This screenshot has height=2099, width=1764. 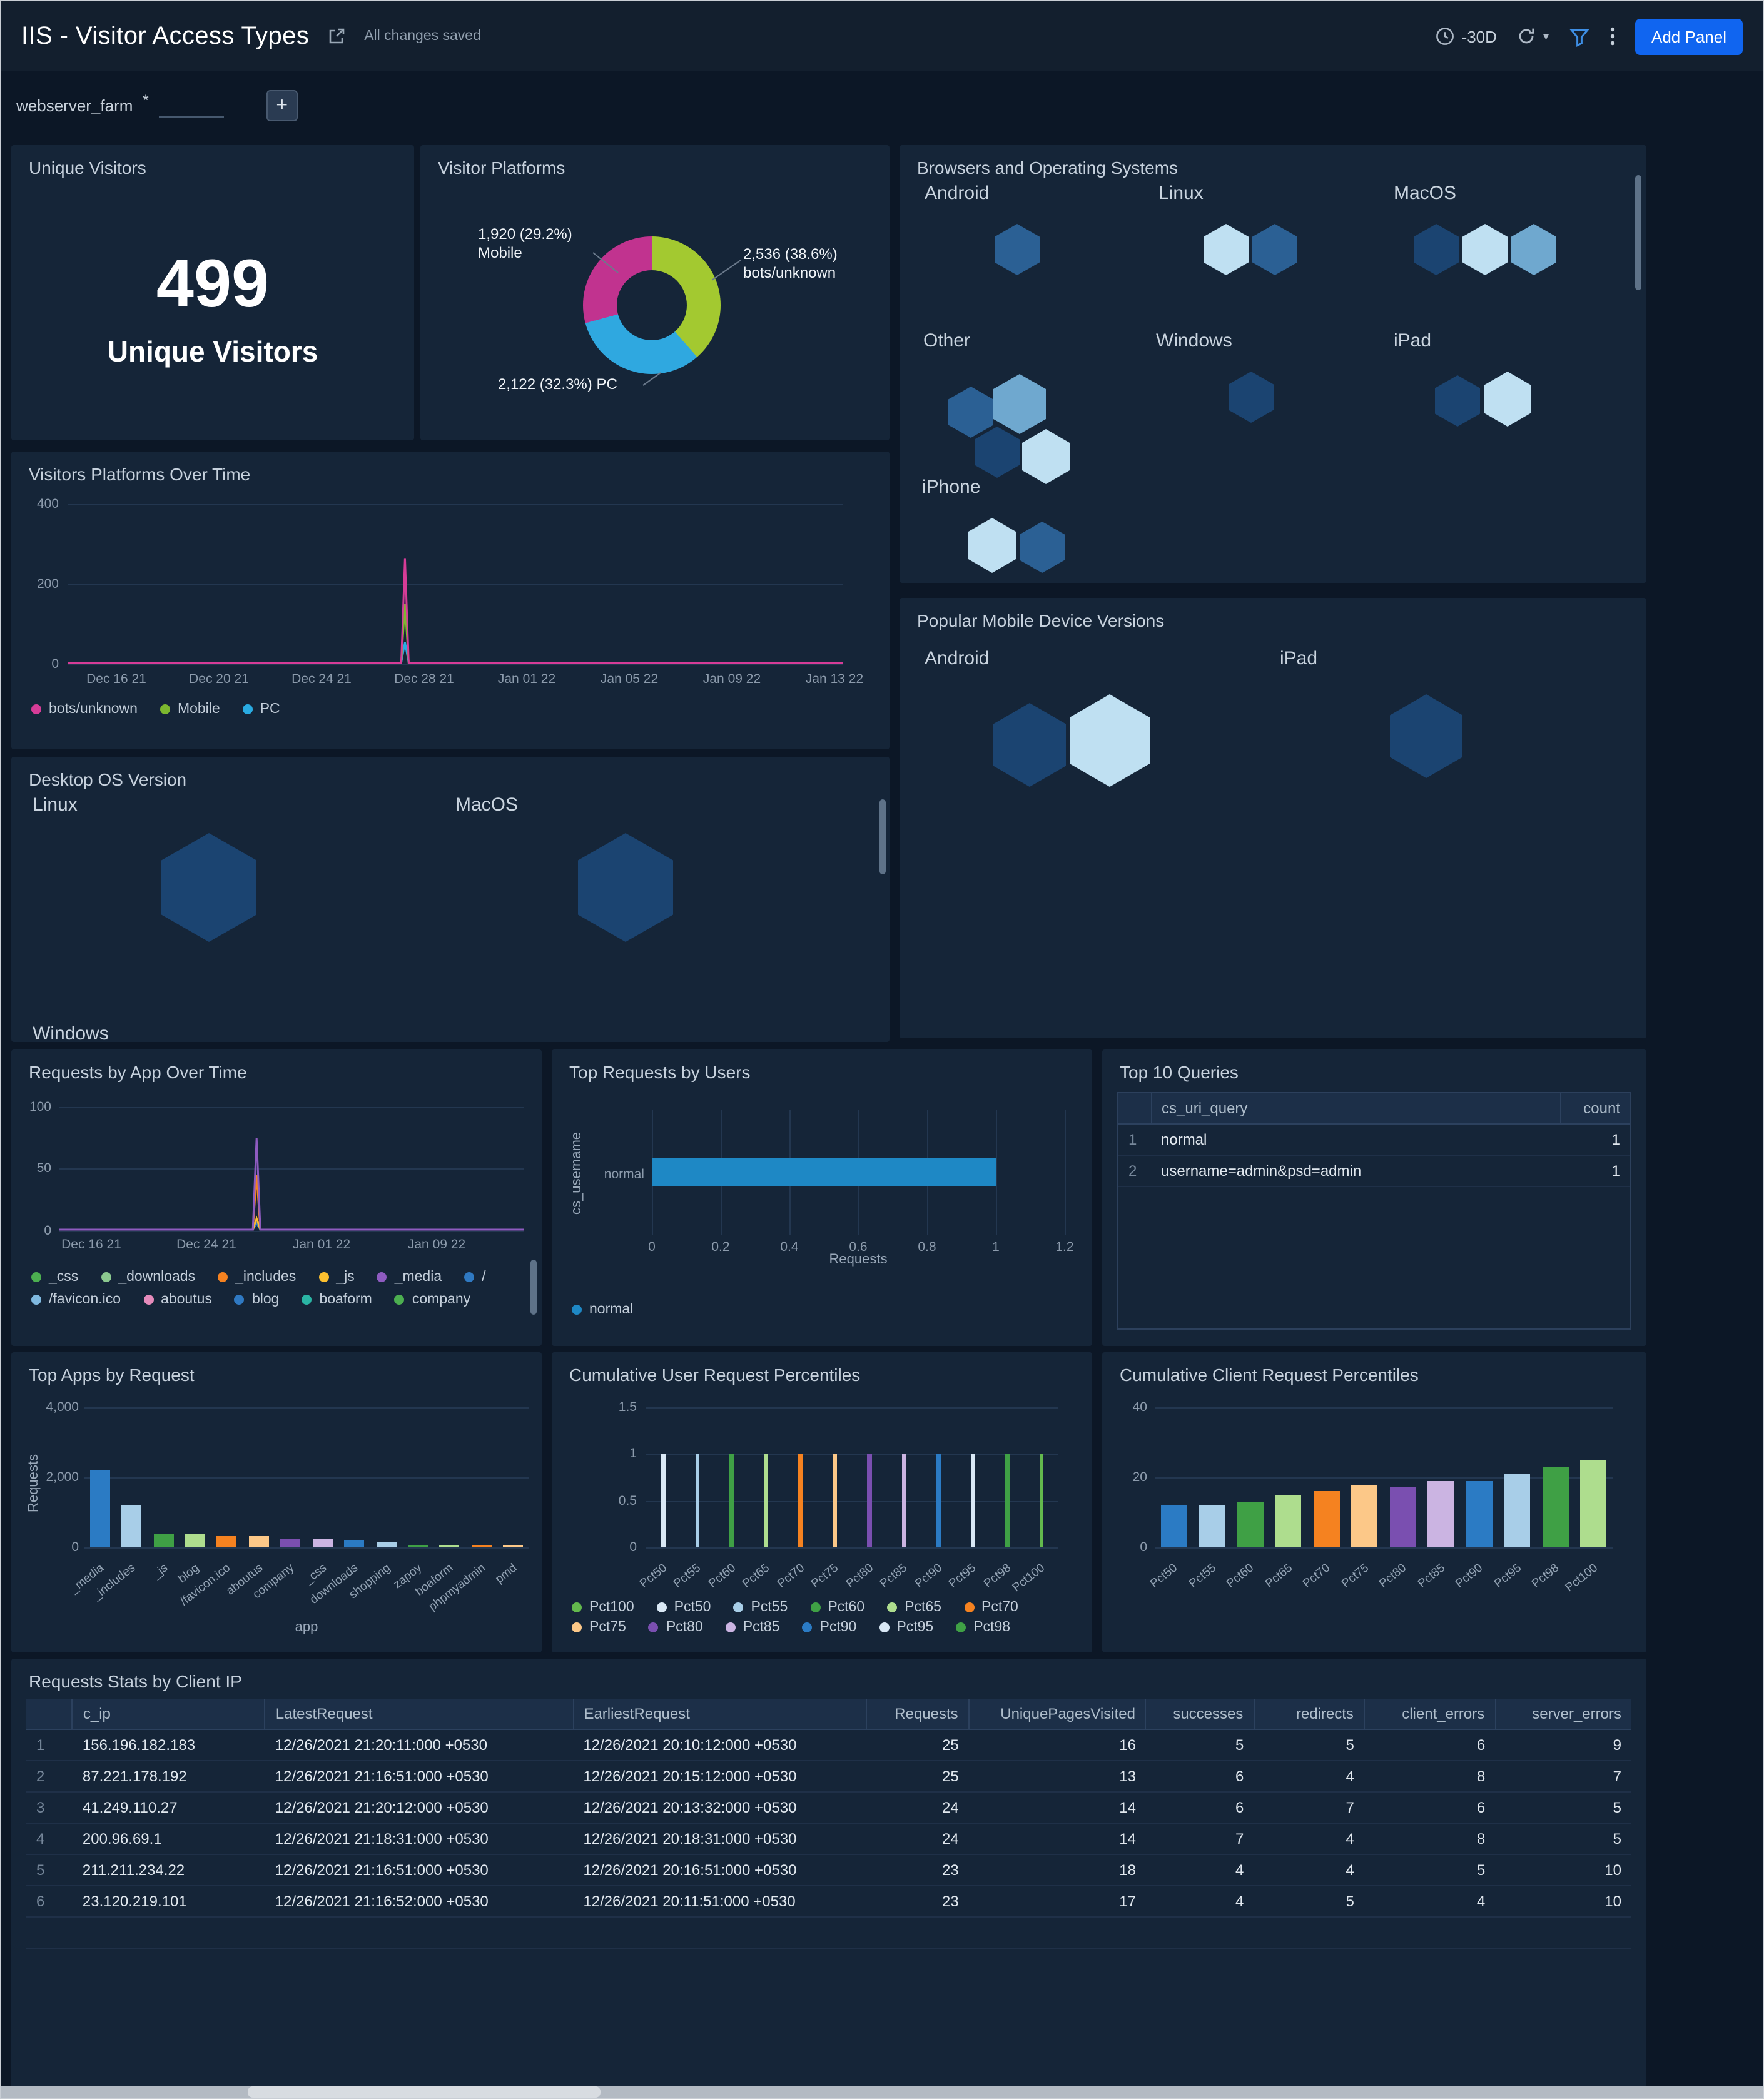 I want to click on horizontal-scrollbar, so click(x=882, y=2092).